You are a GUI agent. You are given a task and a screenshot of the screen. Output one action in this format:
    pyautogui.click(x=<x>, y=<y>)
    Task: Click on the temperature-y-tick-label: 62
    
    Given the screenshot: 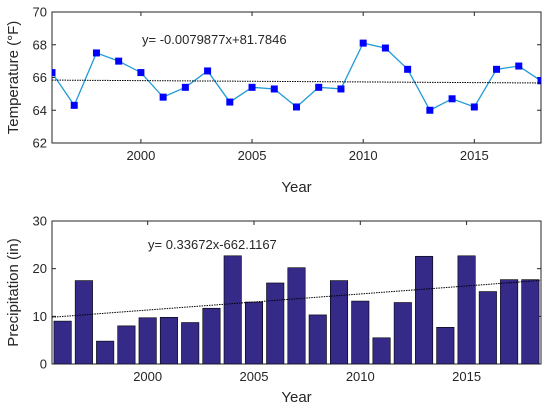 What is the action you would take?
    pyautogui.click(x=40, y=143)
    